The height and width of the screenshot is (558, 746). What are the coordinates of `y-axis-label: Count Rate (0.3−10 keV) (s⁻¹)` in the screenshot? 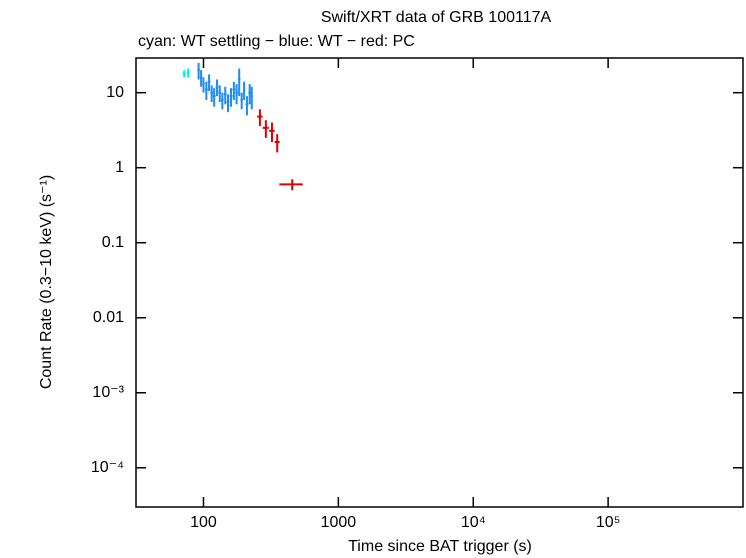 It's located at (46, 282).